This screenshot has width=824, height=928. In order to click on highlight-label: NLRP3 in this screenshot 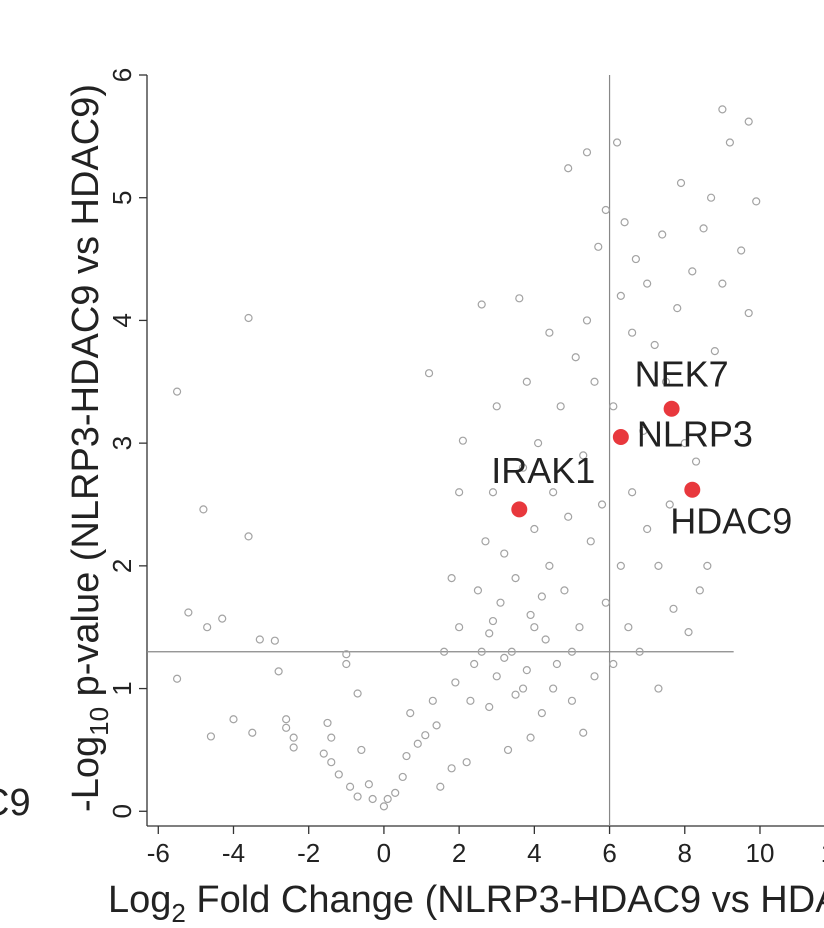, I will do `click(695, 434)`.